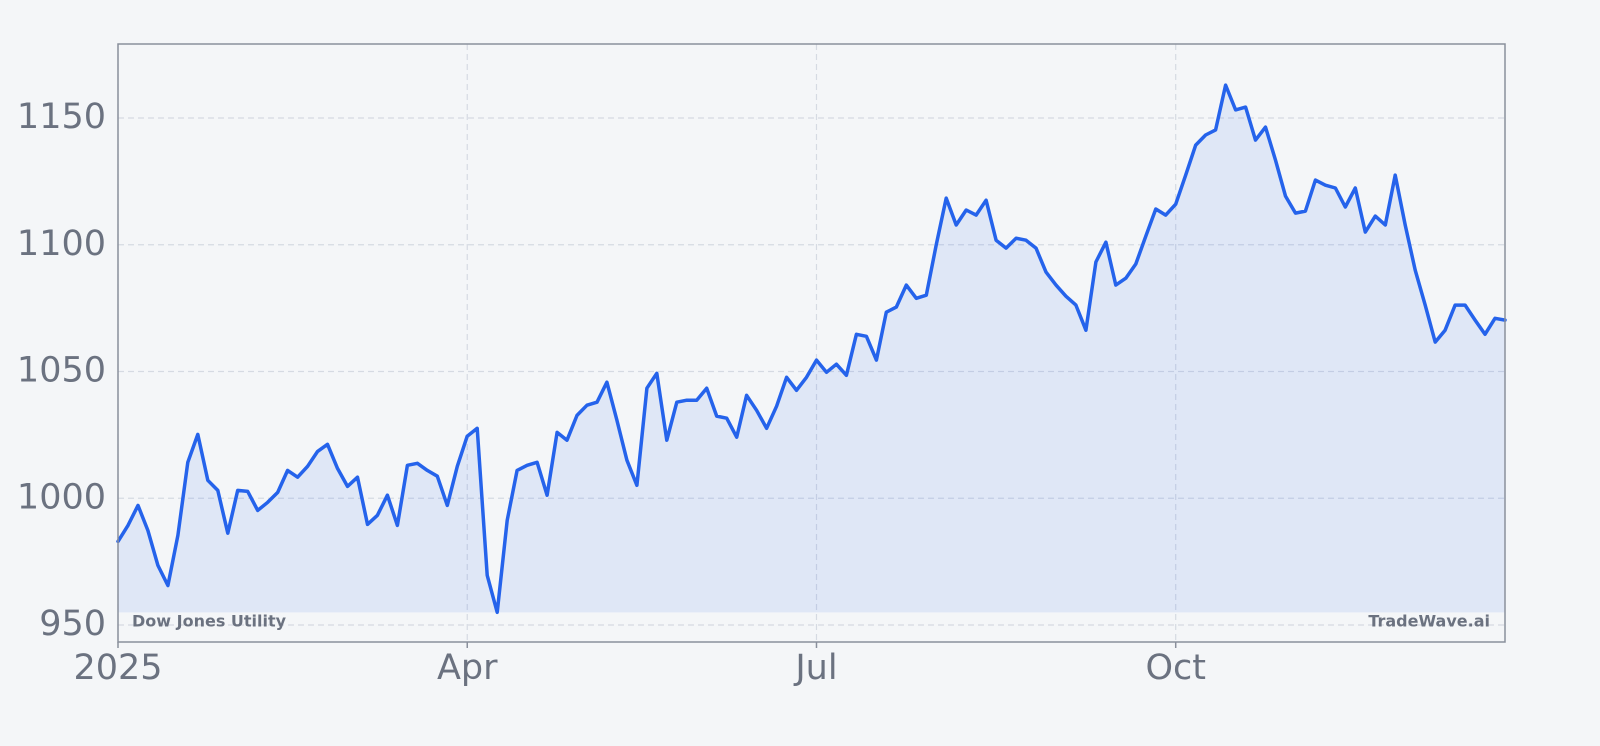 The width and height of the screenshot is (1600, 746). What do you see at coordinates (467, 668) in the screenshot?
I see `x-tick-label: Apr` at bounding box center [467, 668].